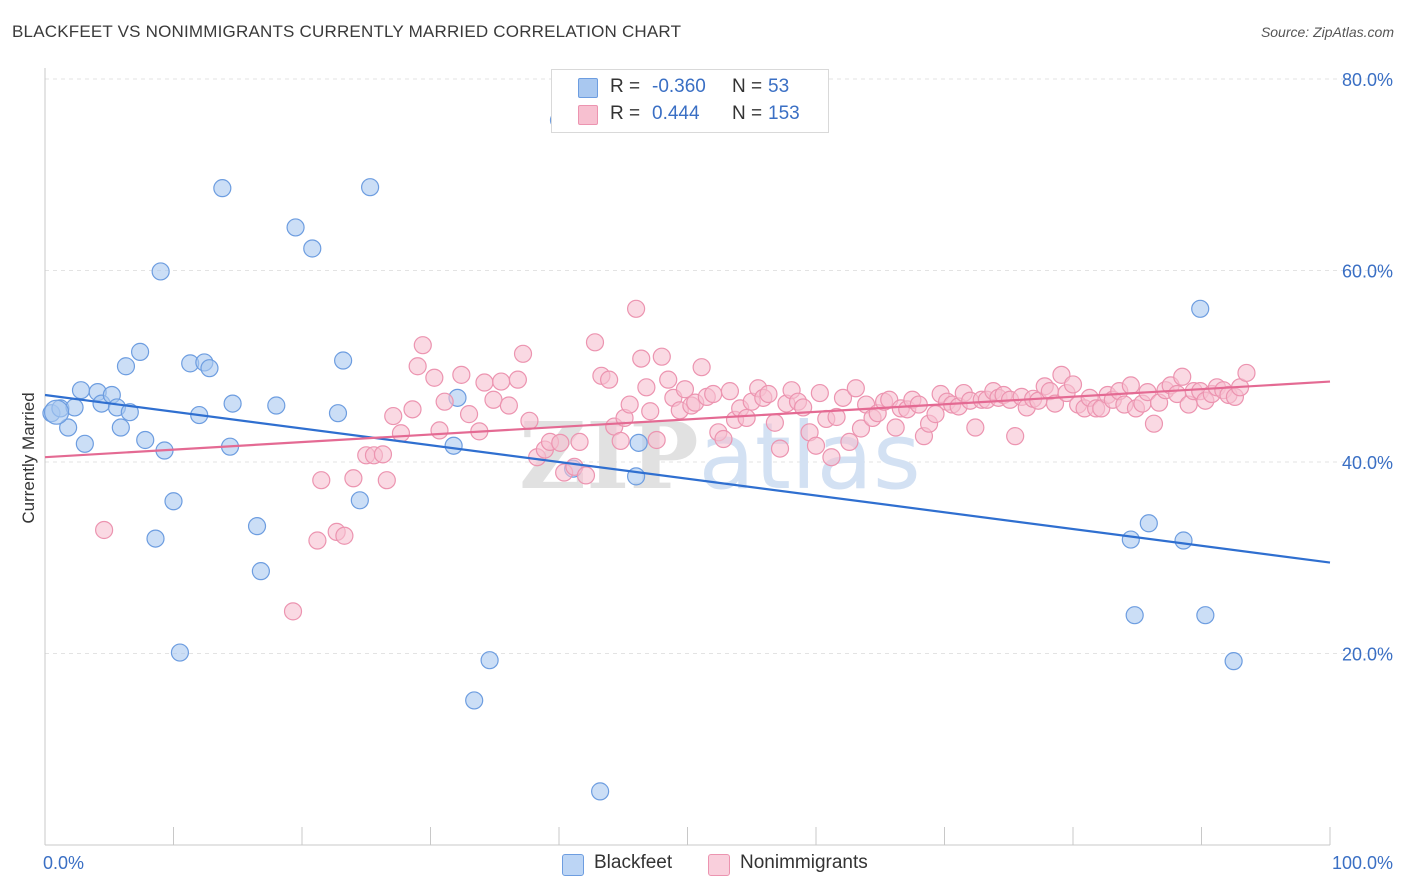 This screenshot has height=892, width=1406. What do you see at coordinates (28, 457) in the screenshot?
I see `y-axis-label: Currently Married` at bounding box center [28, 457].